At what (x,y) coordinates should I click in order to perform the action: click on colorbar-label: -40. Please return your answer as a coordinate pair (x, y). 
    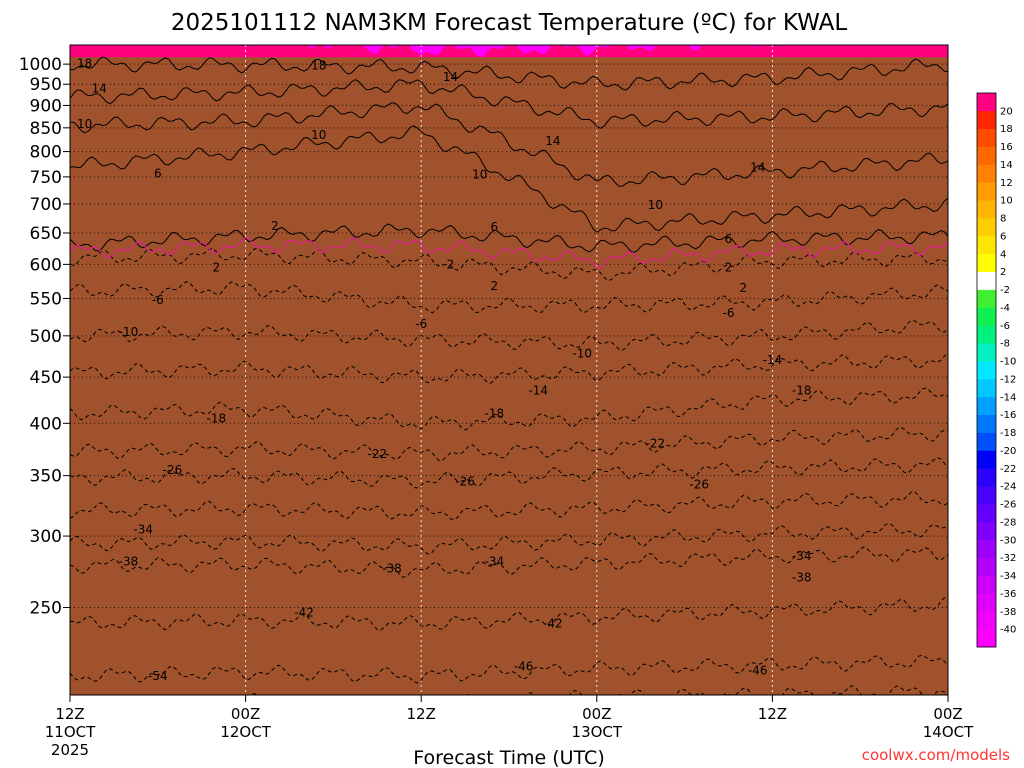
    Looking at the image, I should click on (1008, 630).